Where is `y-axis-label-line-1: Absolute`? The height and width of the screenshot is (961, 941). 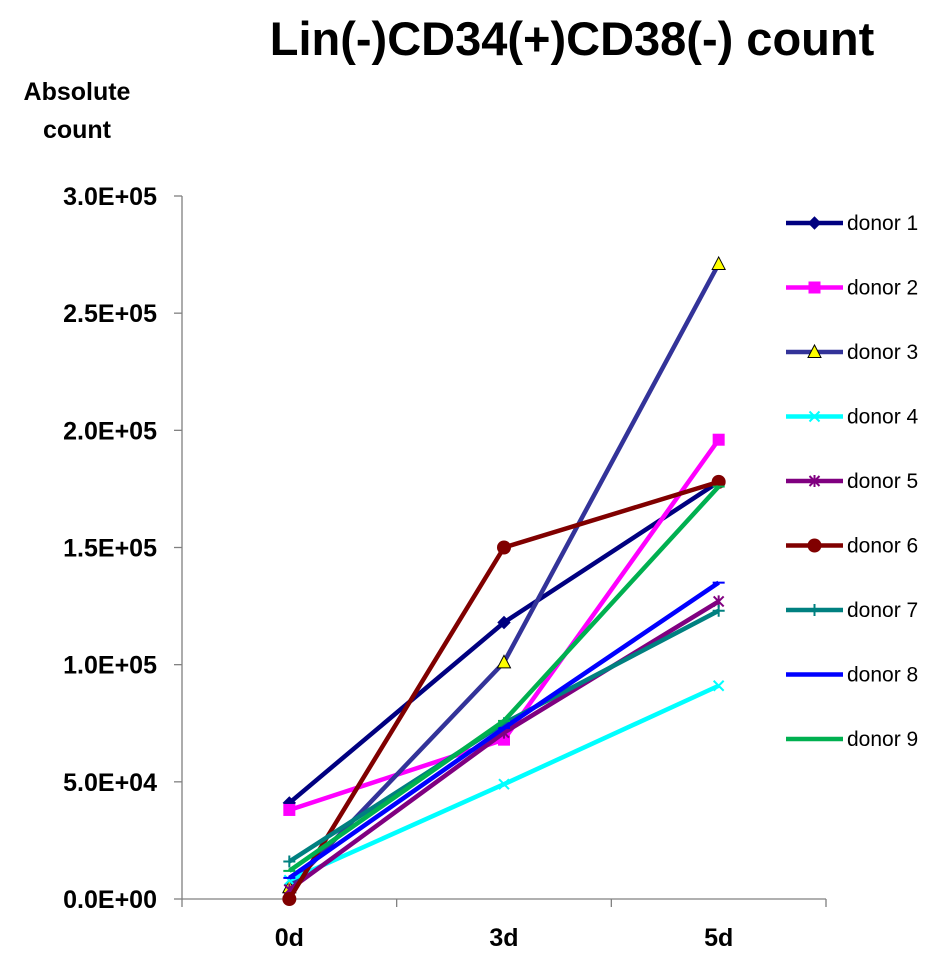
y-axis-label-line-1: Absolute is located at coordinates (77, 92).